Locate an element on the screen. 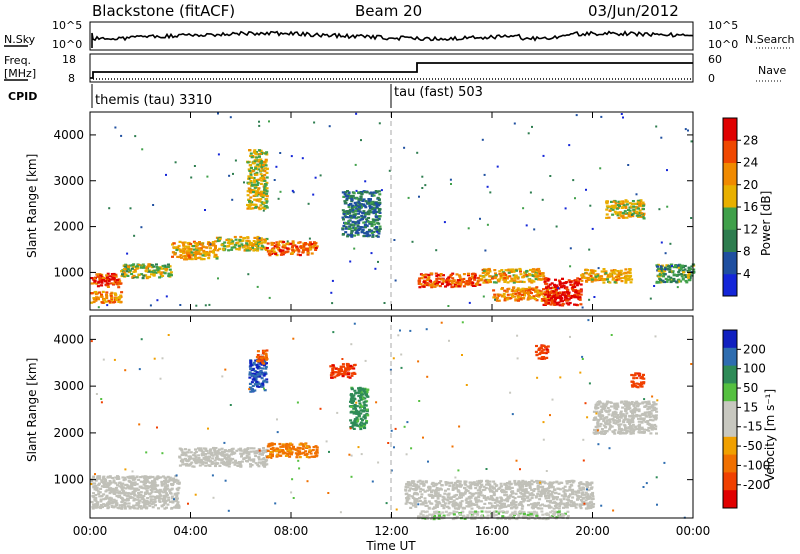  xaxis-label: Time UT is located at coordinates (390, 546).